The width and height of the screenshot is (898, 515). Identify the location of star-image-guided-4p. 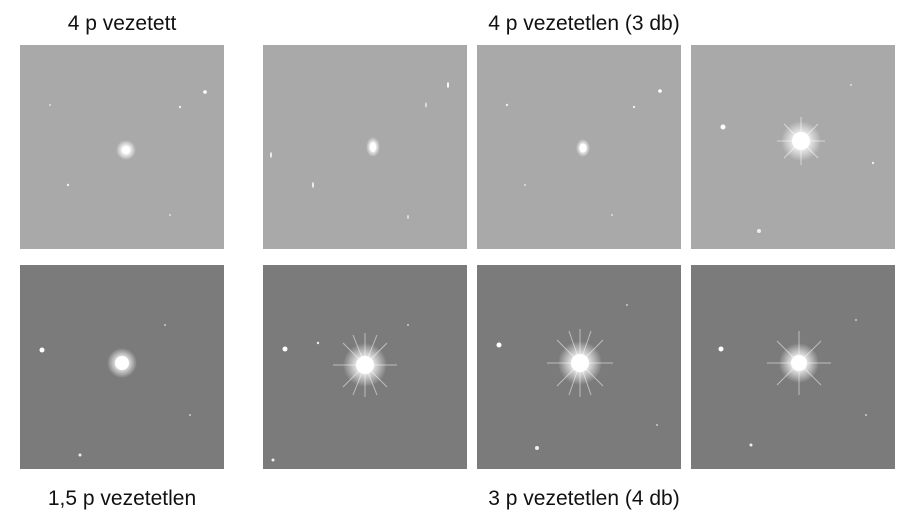
(122, 147).